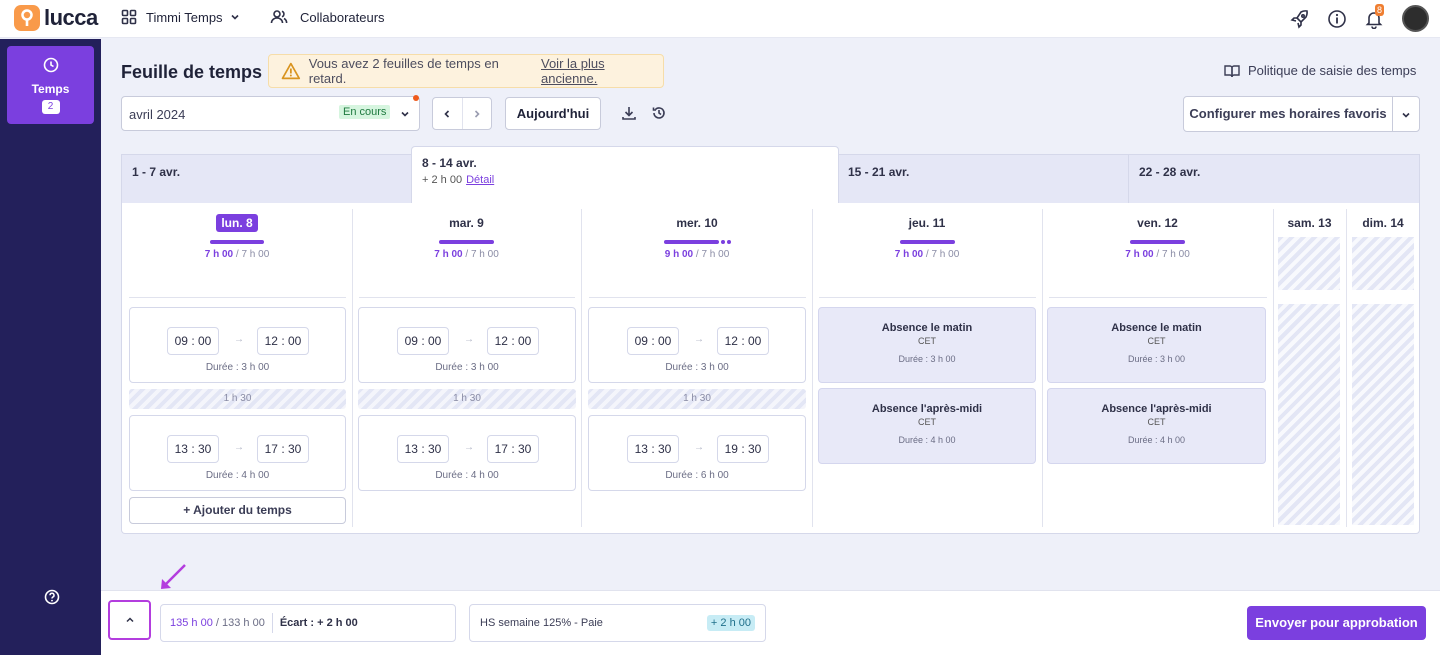 This screenshot has height=655, width=1440. What do you see at coordinates (71, 17) in the screenshot?
I see `logo-text: lucca` at bounding box center [71, 17].